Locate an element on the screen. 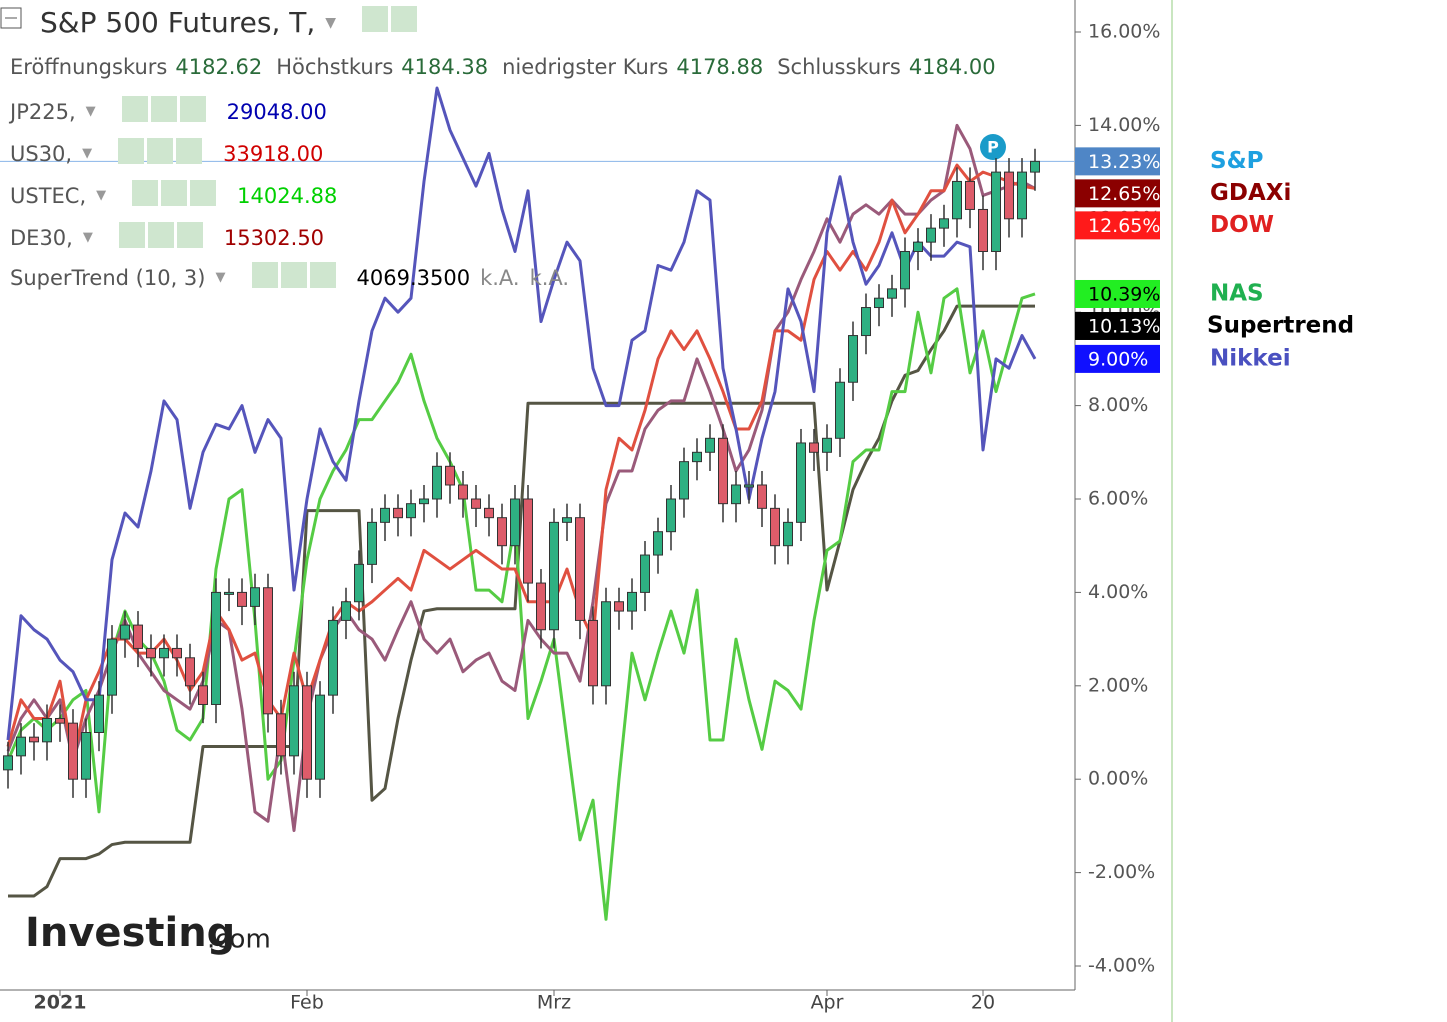  indicator-name: SuperTrend (10, 3) is located at coordinates (108, 277).